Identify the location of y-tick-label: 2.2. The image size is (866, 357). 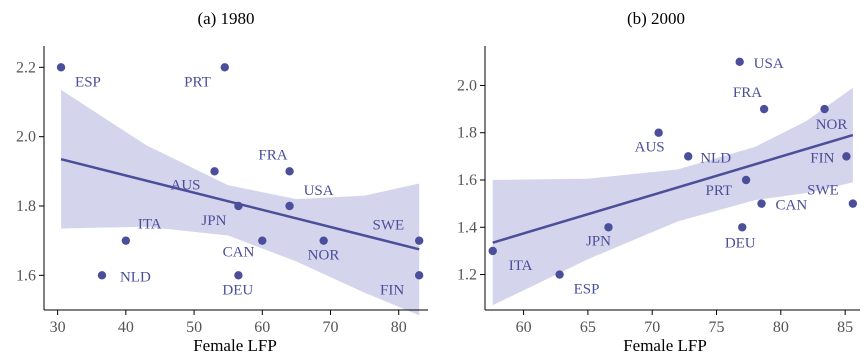
(26, 67).